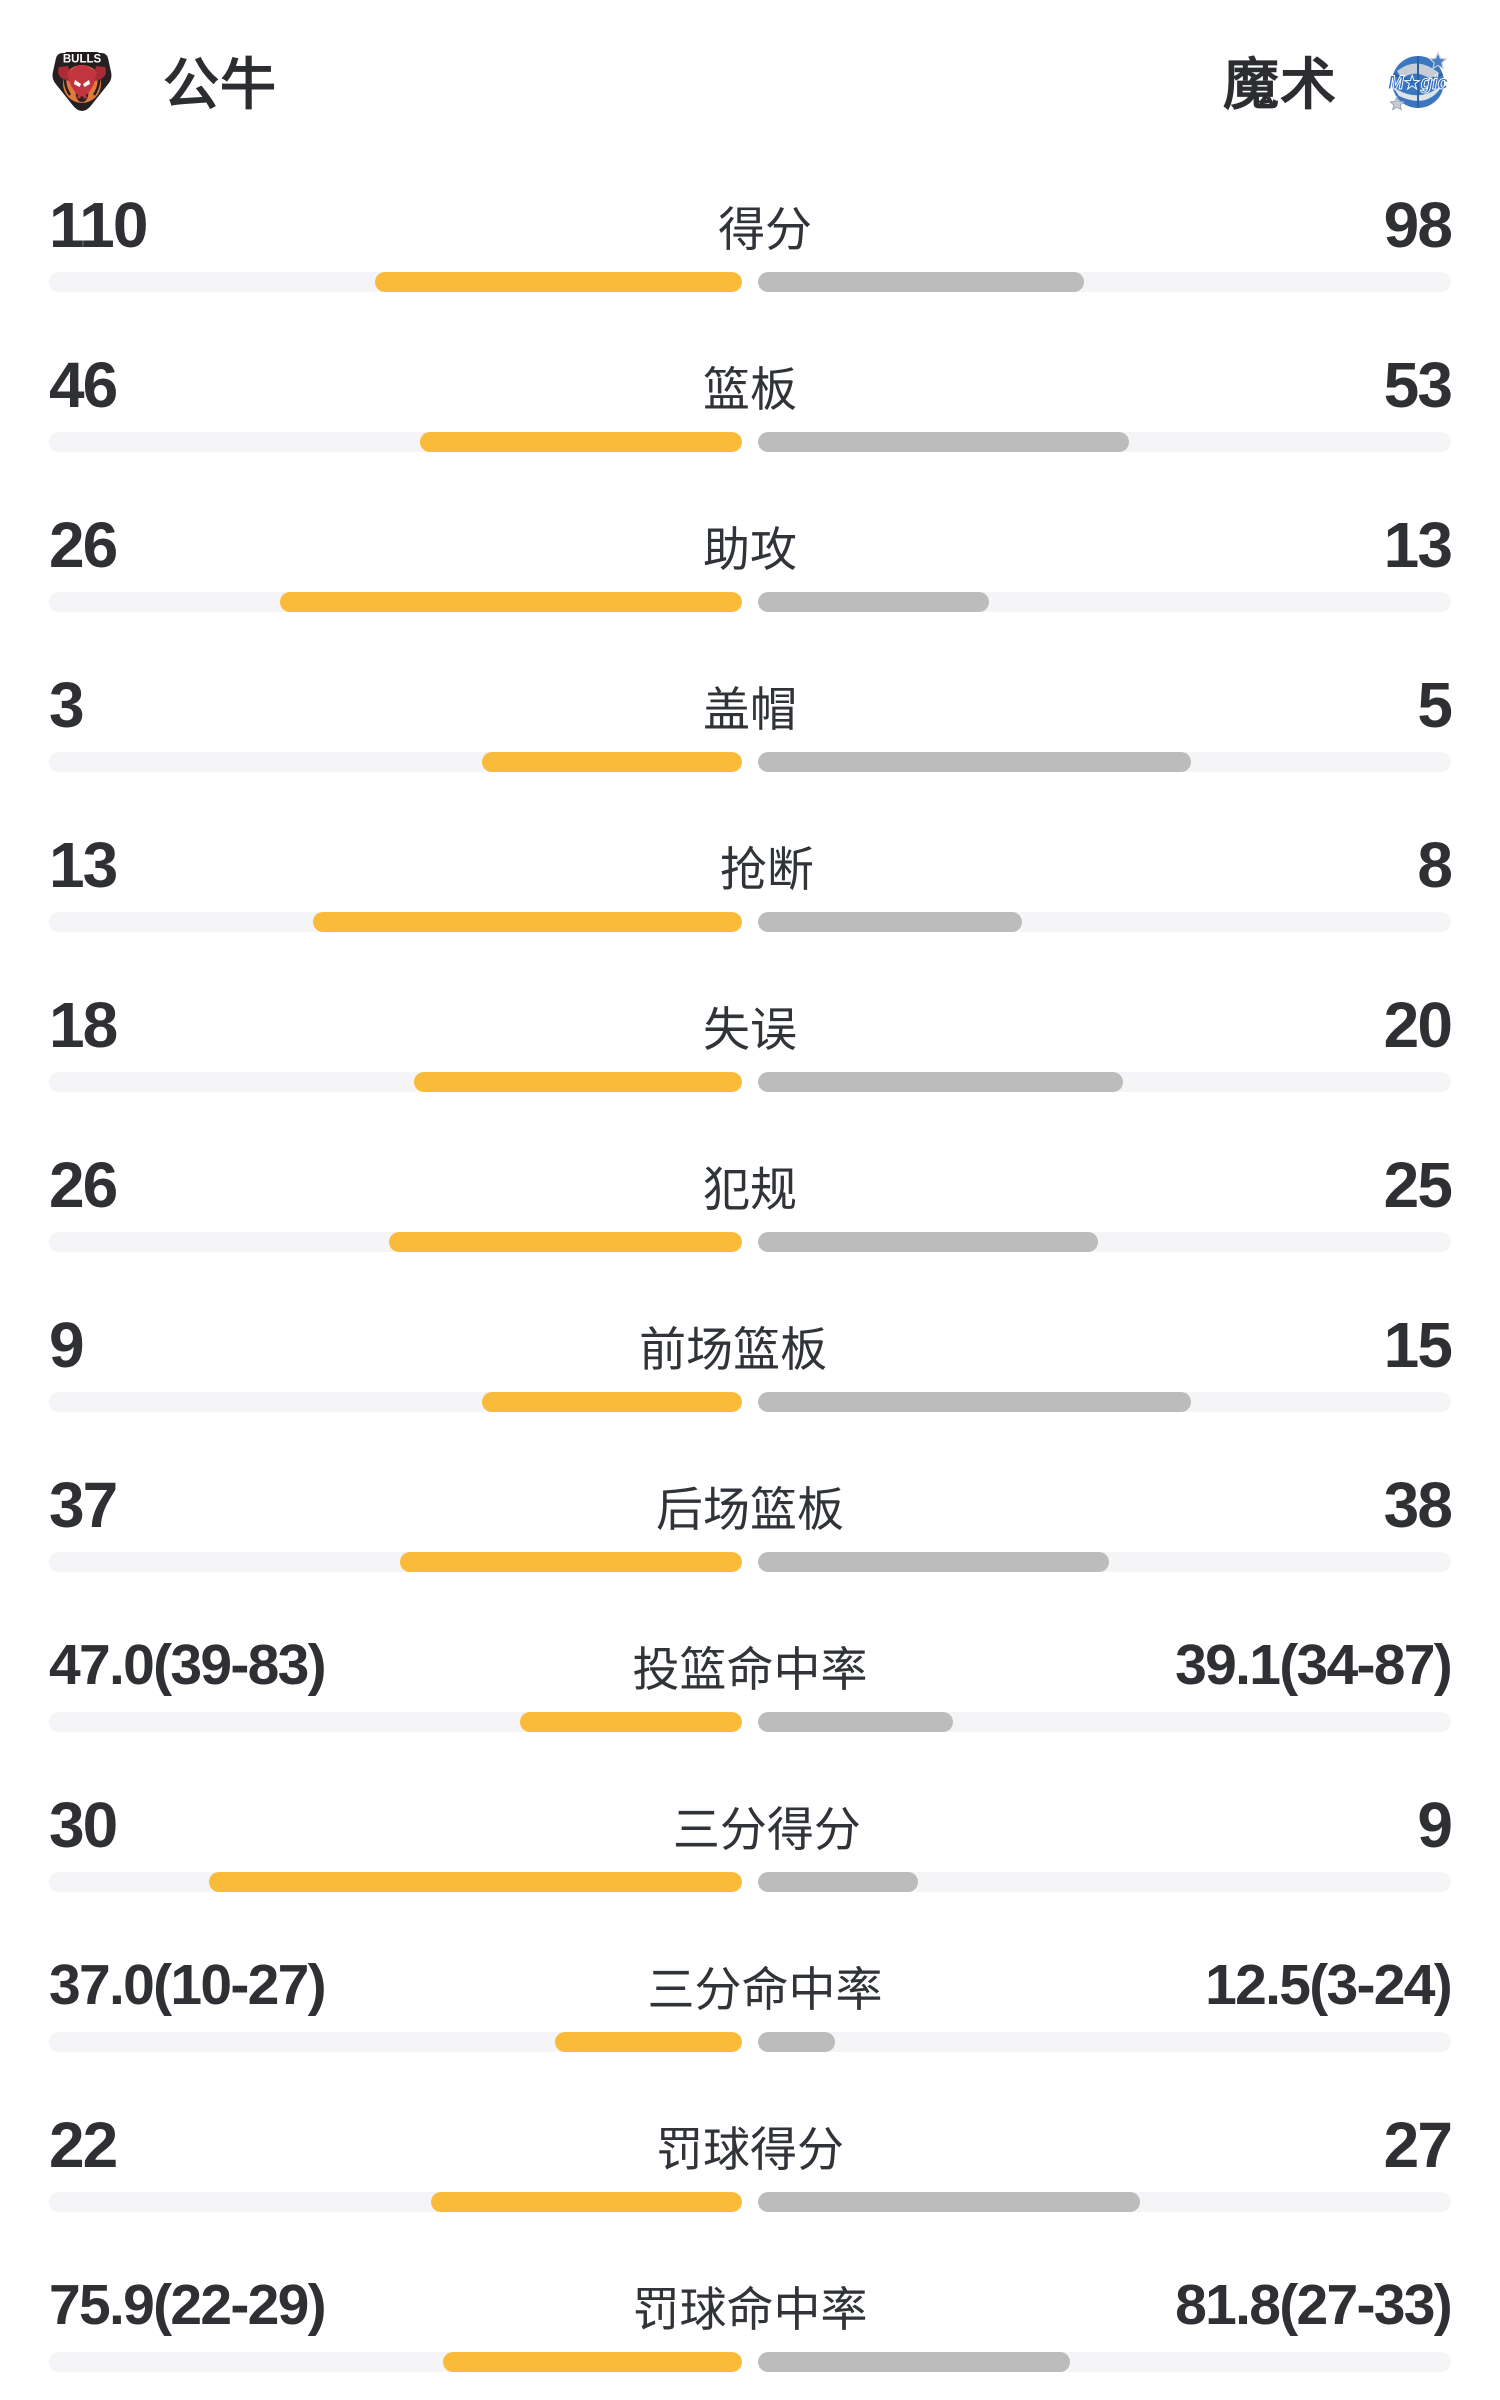 This screenshot has width=1500, height=2400. I want to click on match-header: BULLS 公牛 M★gic 魔术, so click(750, 81).